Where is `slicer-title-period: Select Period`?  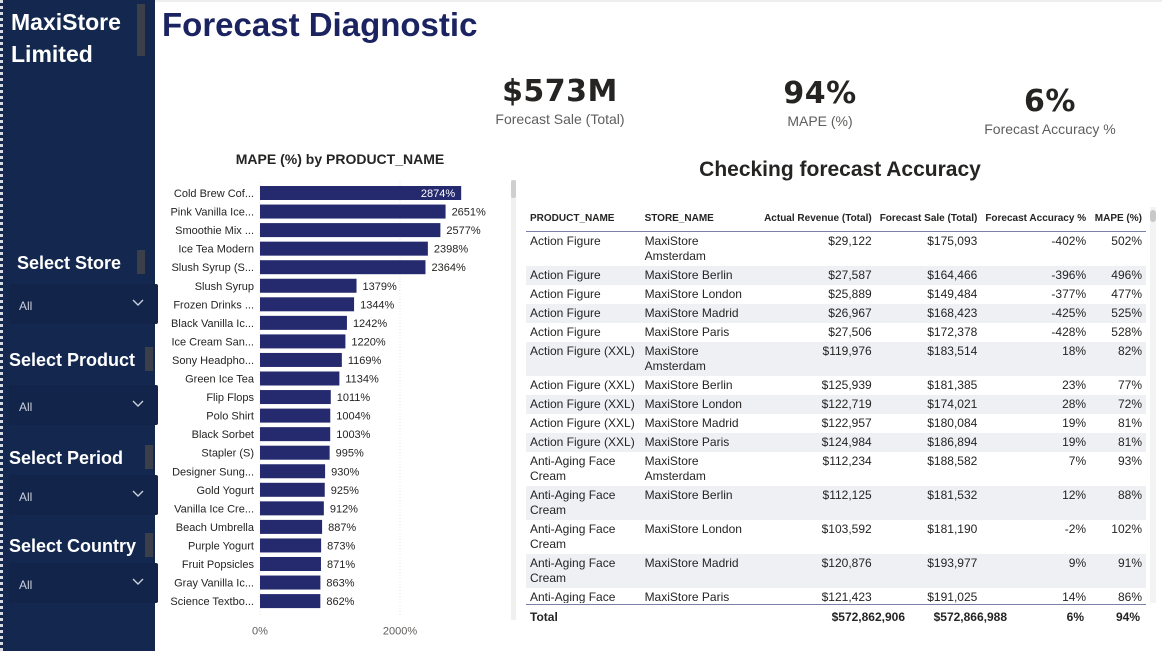 slicer-title-period: Select Period is located at coordinates (66, 458).